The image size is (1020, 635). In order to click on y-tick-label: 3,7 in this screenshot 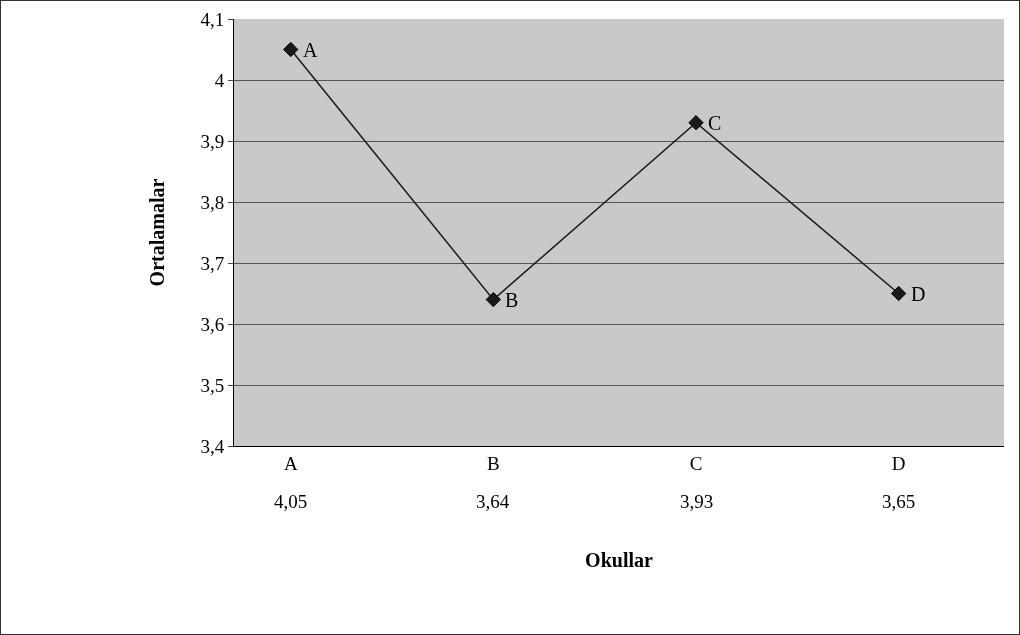, I will do `click(212, 263)`.